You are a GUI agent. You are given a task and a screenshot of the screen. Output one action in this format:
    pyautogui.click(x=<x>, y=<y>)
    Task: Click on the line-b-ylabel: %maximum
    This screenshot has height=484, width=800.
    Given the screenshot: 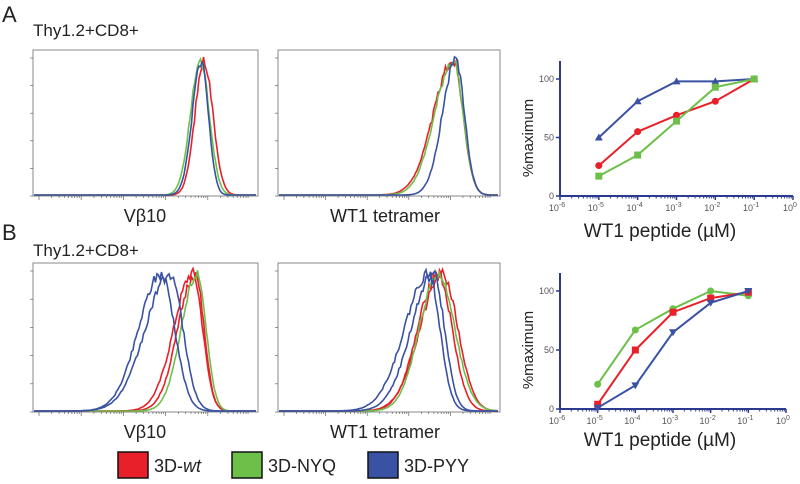 What is the action you would take?
    pyautogui.click(x=528, y=350)
    